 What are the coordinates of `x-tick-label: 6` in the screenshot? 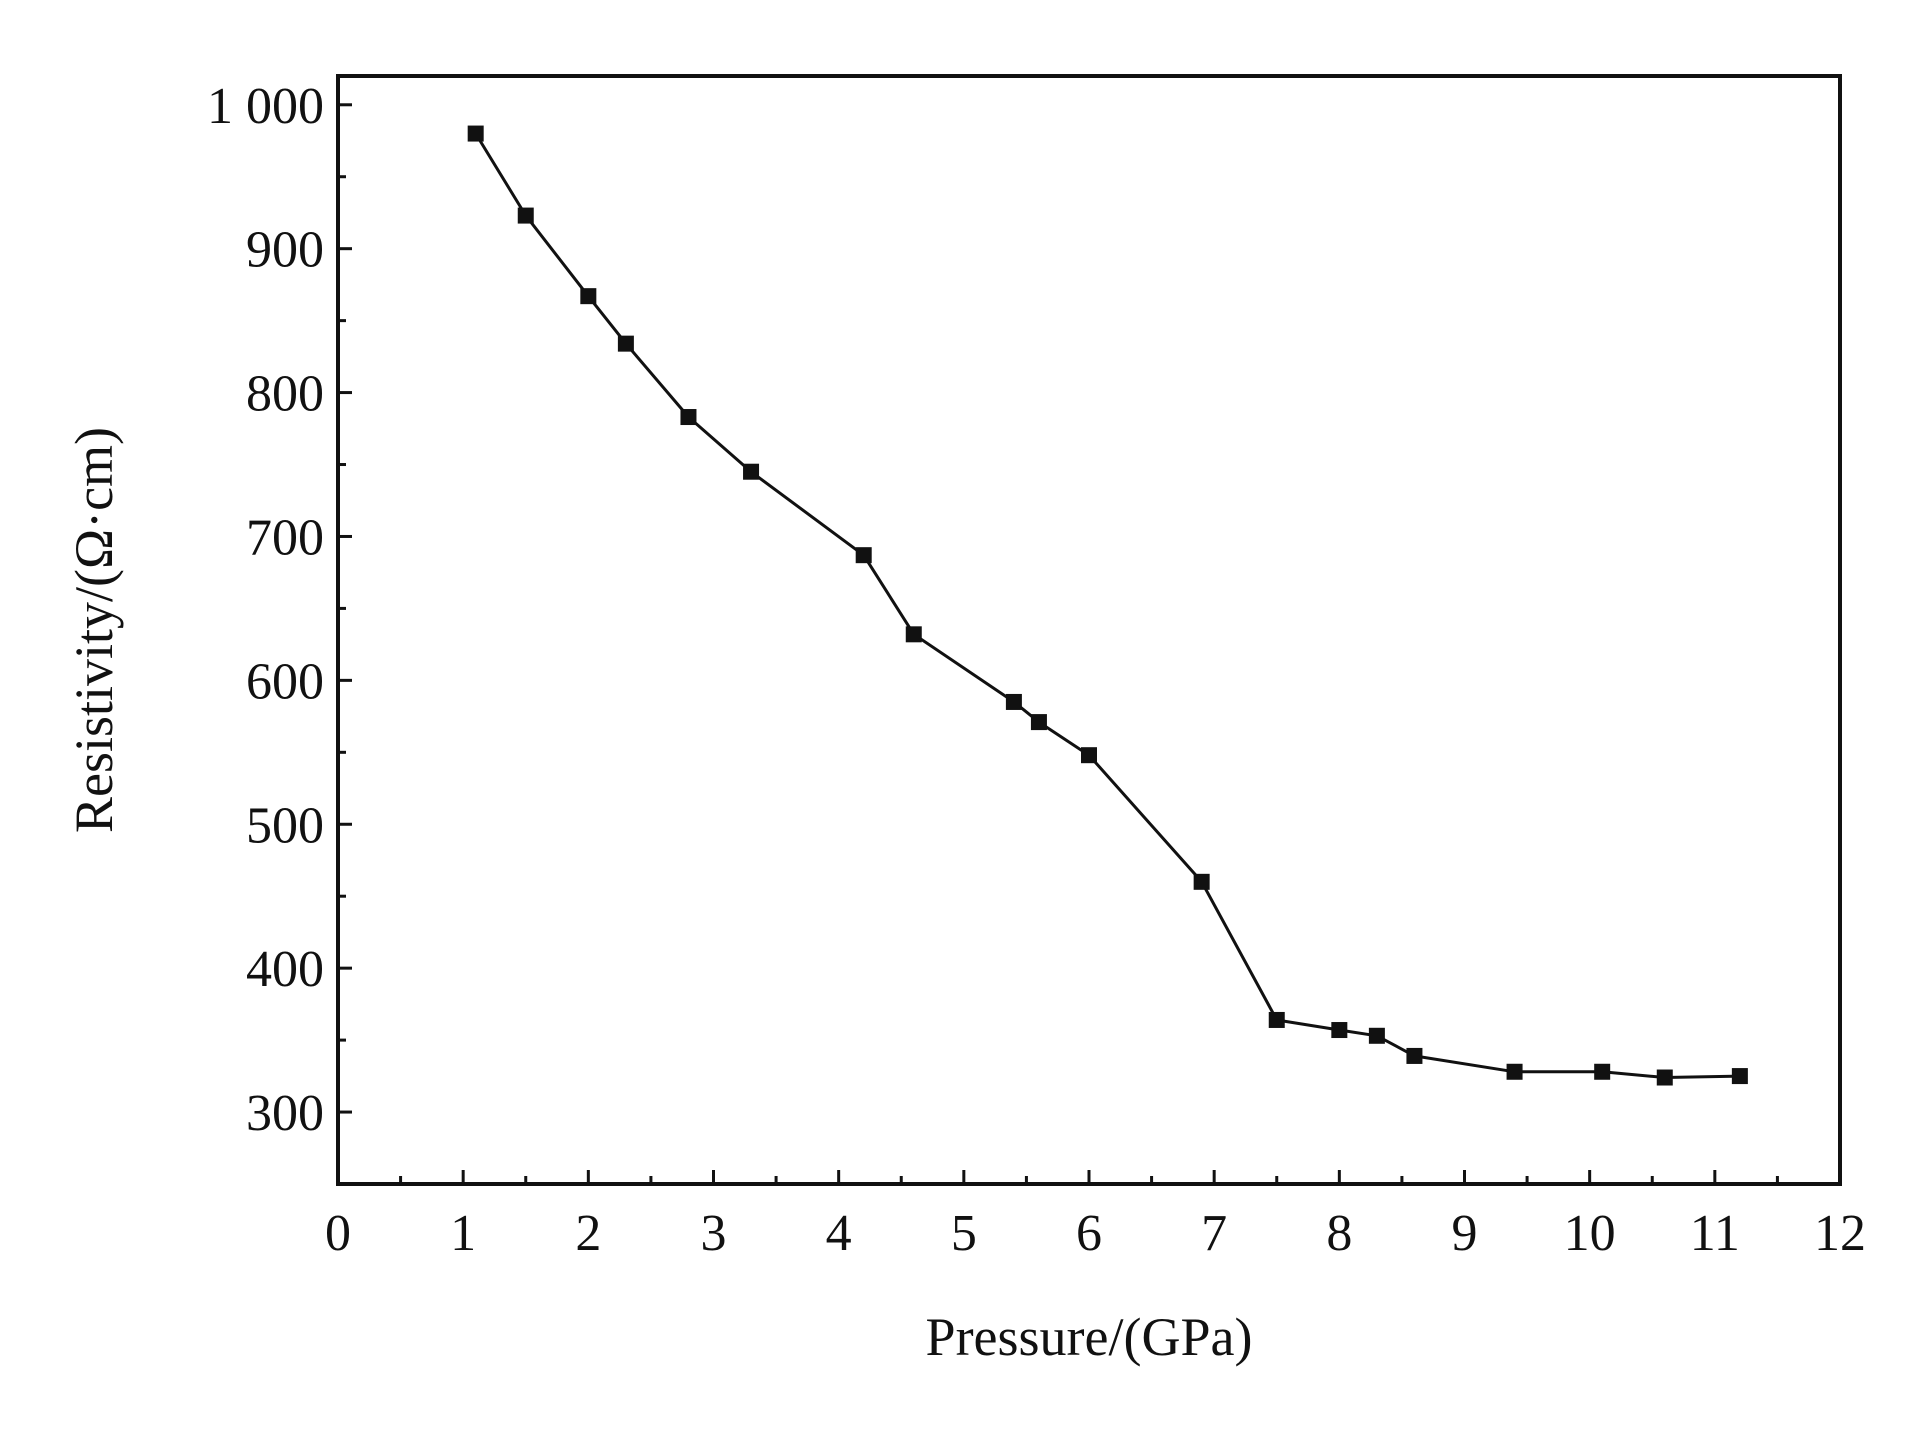 It's located at (1089, 1233).